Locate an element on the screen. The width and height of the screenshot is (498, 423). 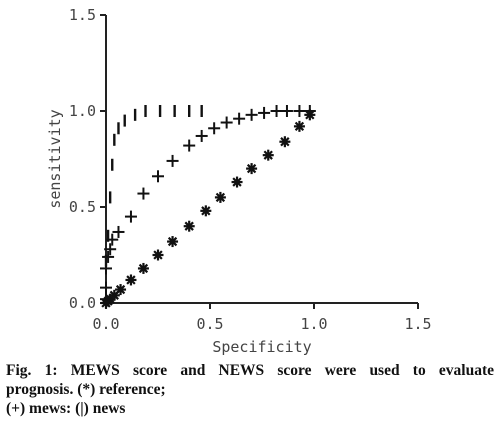
x-tick-label: 1.0 is located at coordinates (313, 324).